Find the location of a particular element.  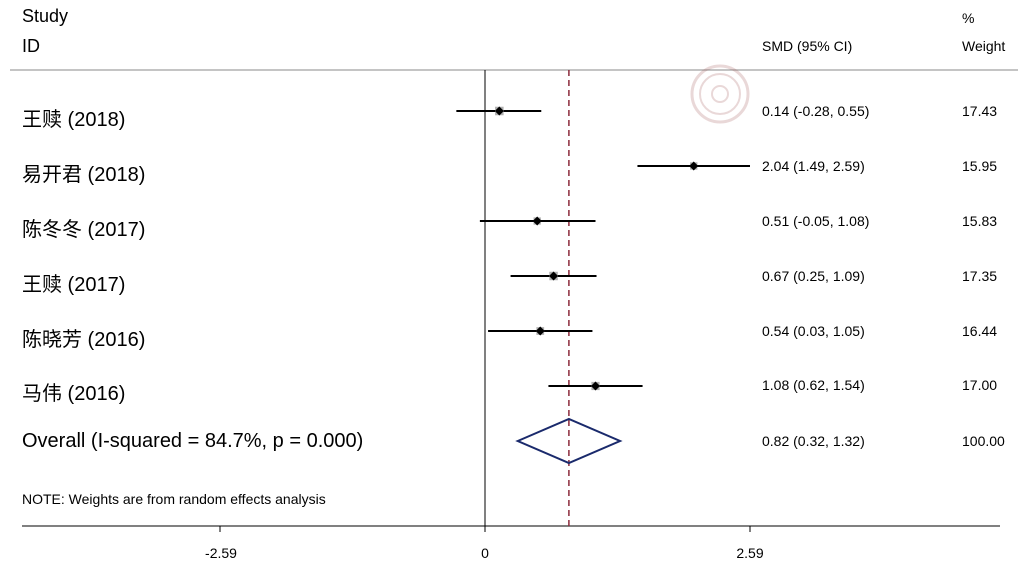

weight-value: 17.35 is located at coordinates (980, 276).